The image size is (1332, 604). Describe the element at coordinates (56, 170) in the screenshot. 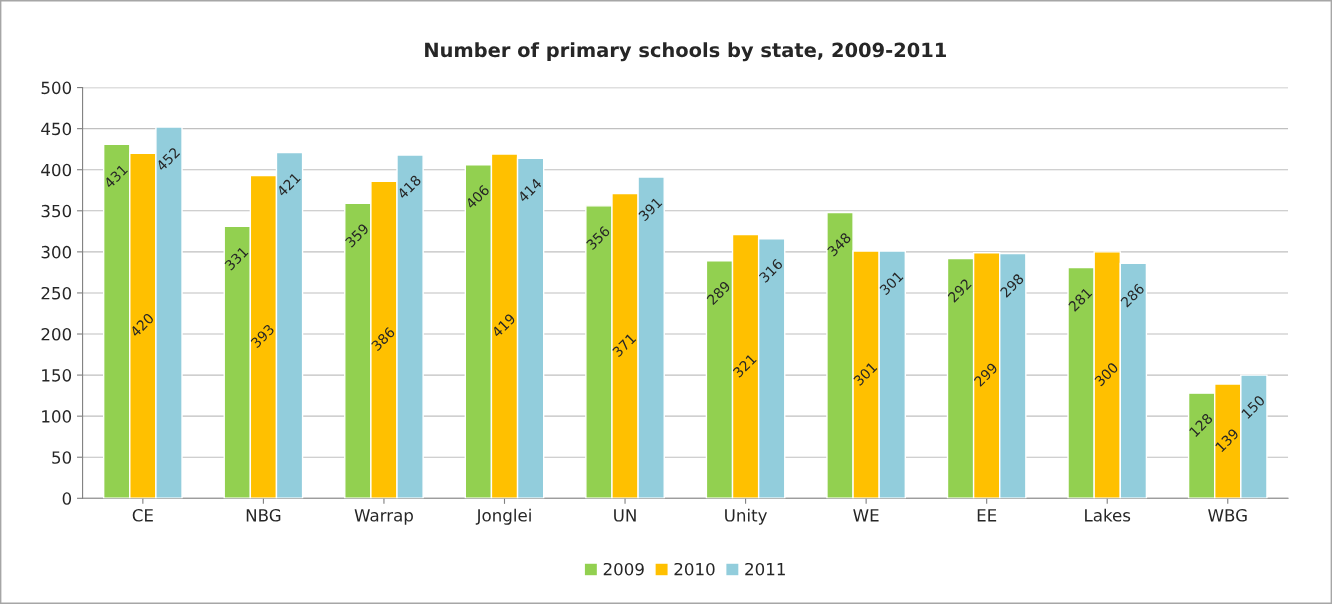

I see `y-tick-label: 400` at that location.